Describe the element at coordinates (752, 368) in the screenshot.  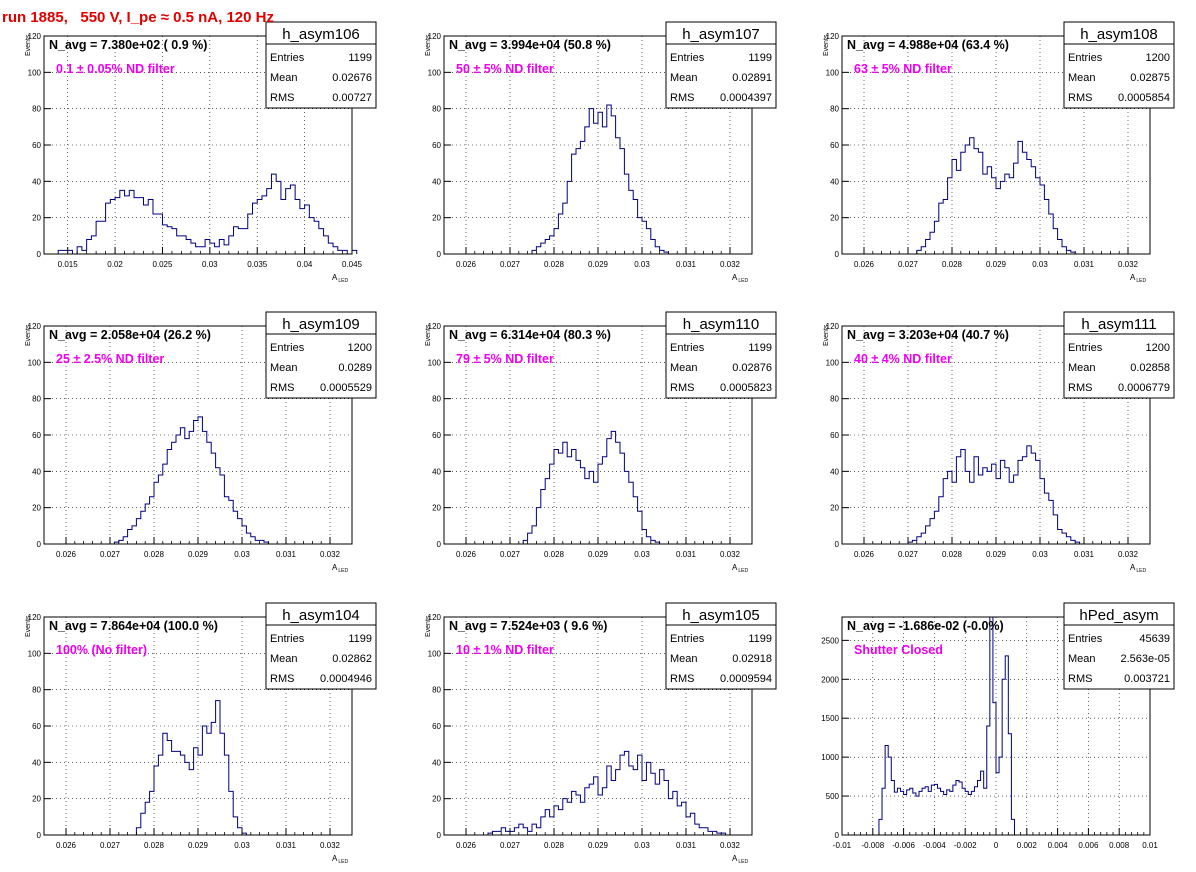
I see `stats-value: 0.02876` at that location.